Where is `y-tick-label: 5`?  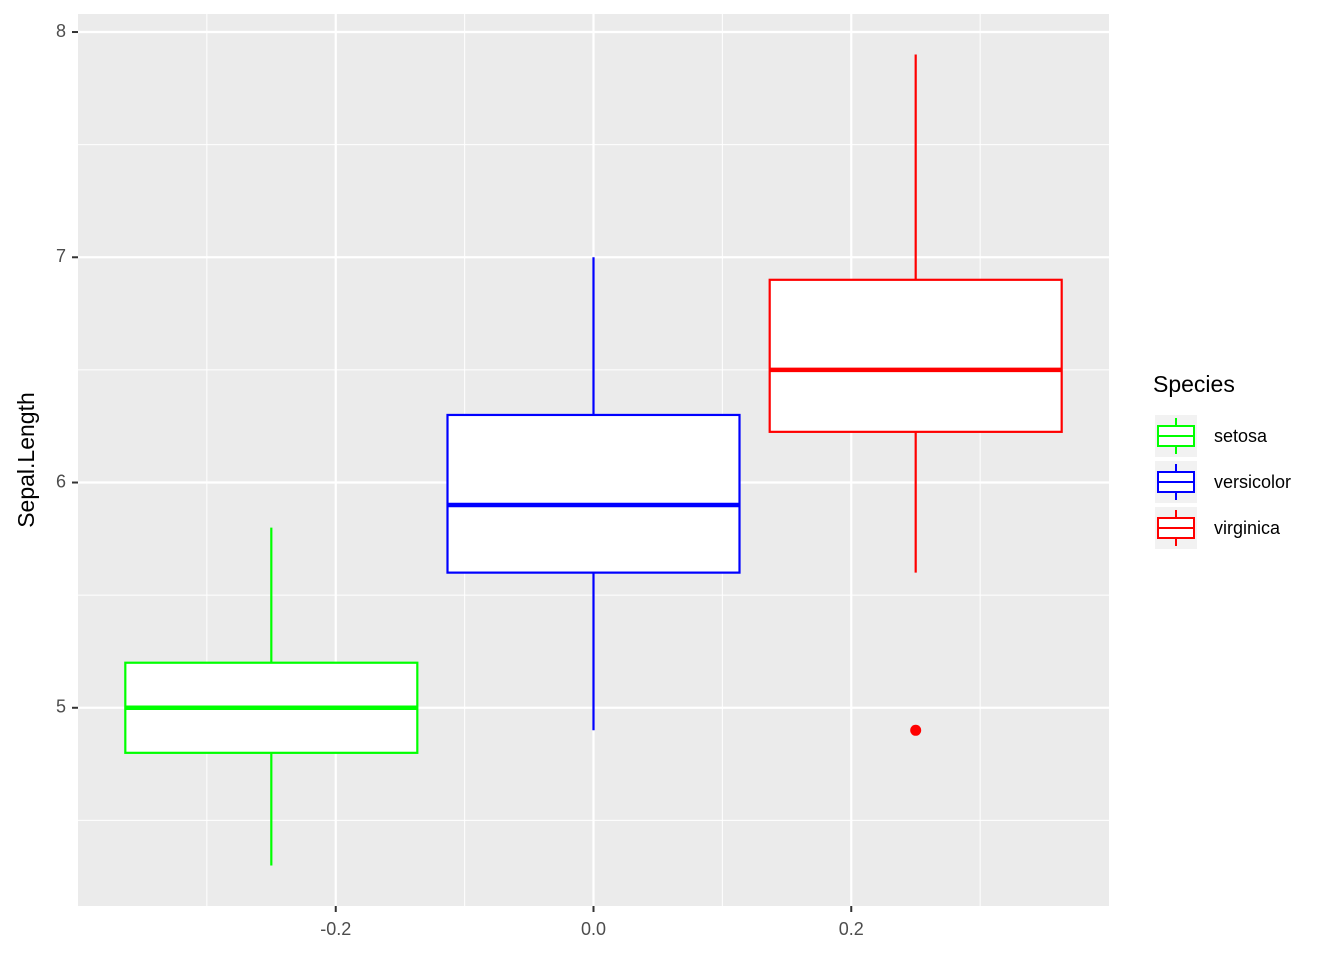
y-tick-label: 5 is located at coordinates (61, 707).